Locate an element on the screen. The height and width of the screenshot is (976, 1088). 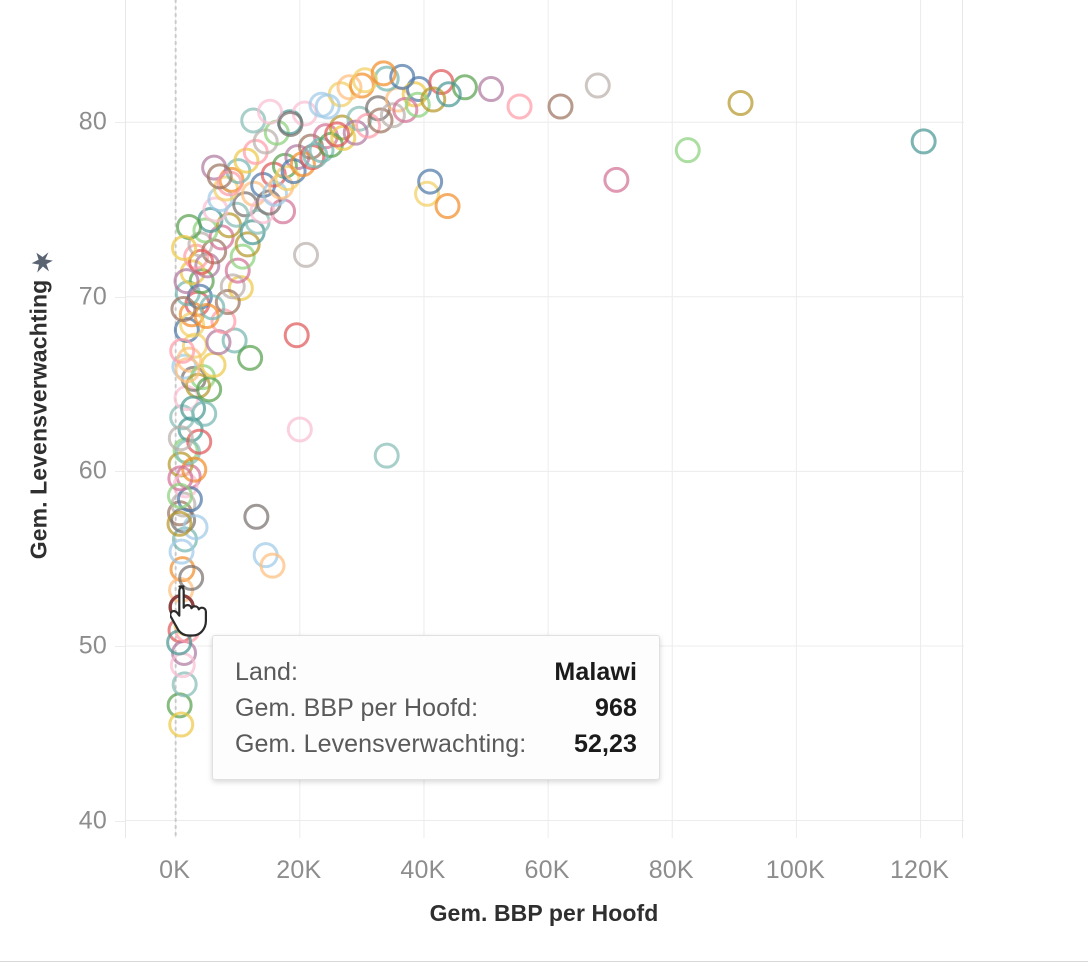
y-axis-title: Gem. Levensverwachting is located at coordinates (39, 419).